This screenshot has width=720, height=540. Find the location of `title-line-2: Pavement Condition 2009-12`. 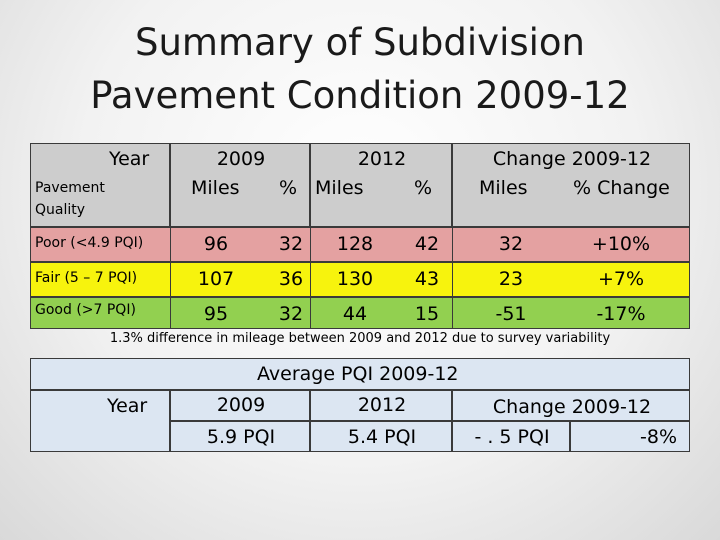

title-line-2: Pavement Condition 2009-12 is located at coordinates (360, 95).